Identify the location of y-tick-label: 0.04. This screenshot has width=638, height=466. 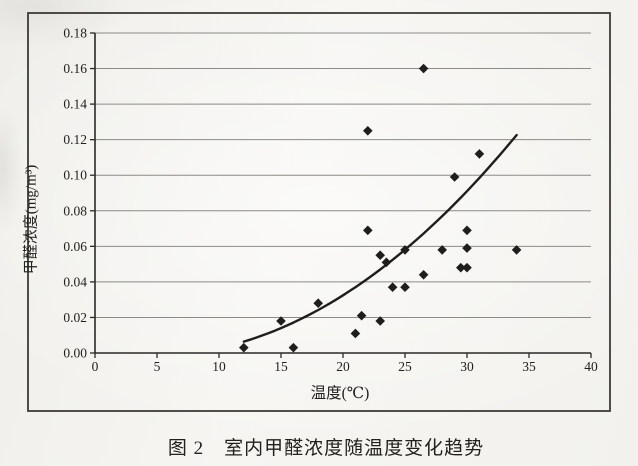
(75, 281).